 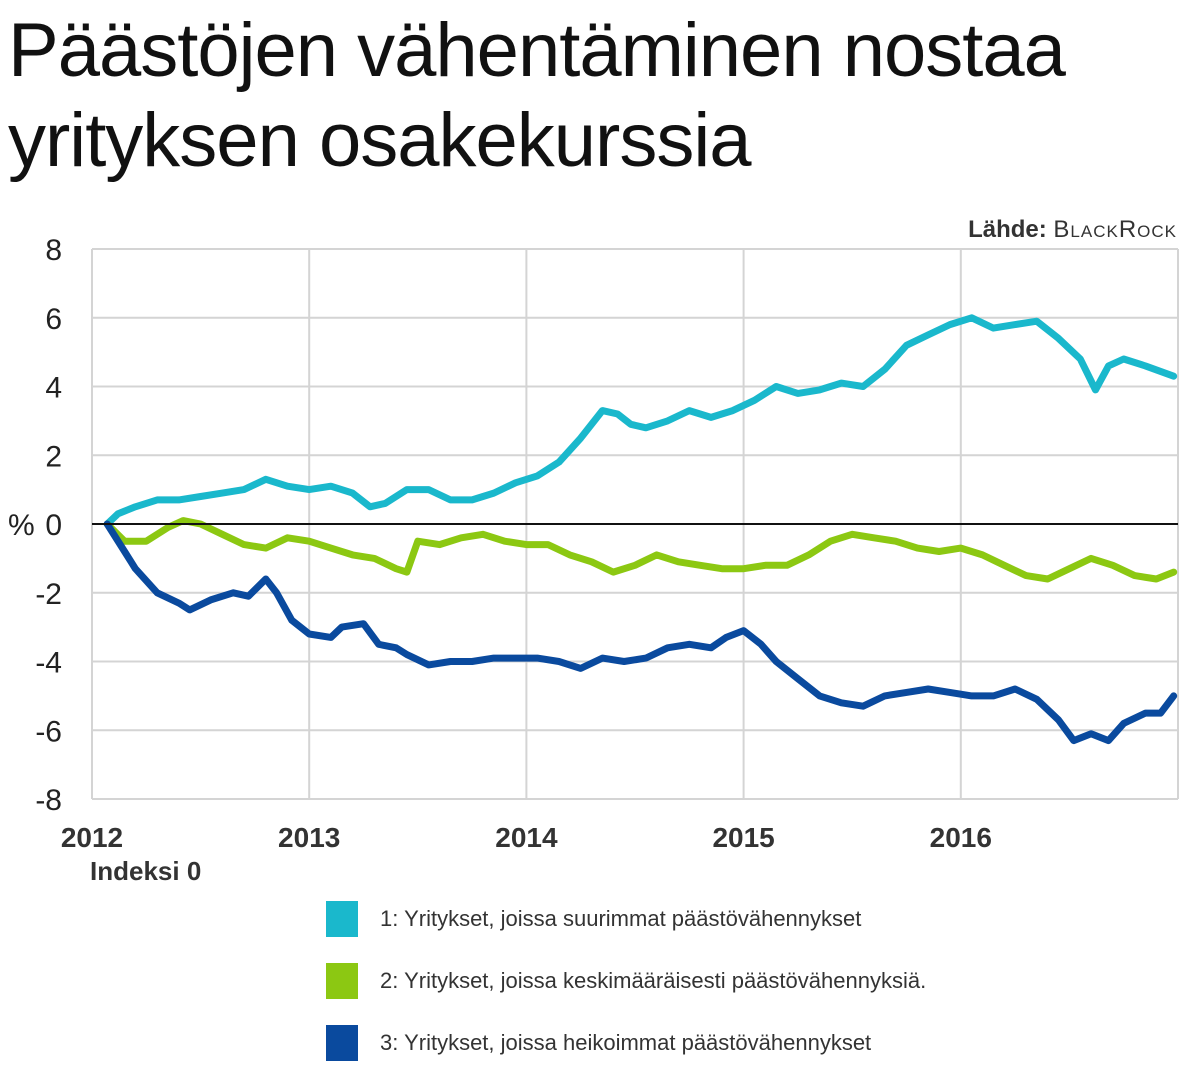 I want to click on source-label: Lähde:, so click(x=1007, y=229).